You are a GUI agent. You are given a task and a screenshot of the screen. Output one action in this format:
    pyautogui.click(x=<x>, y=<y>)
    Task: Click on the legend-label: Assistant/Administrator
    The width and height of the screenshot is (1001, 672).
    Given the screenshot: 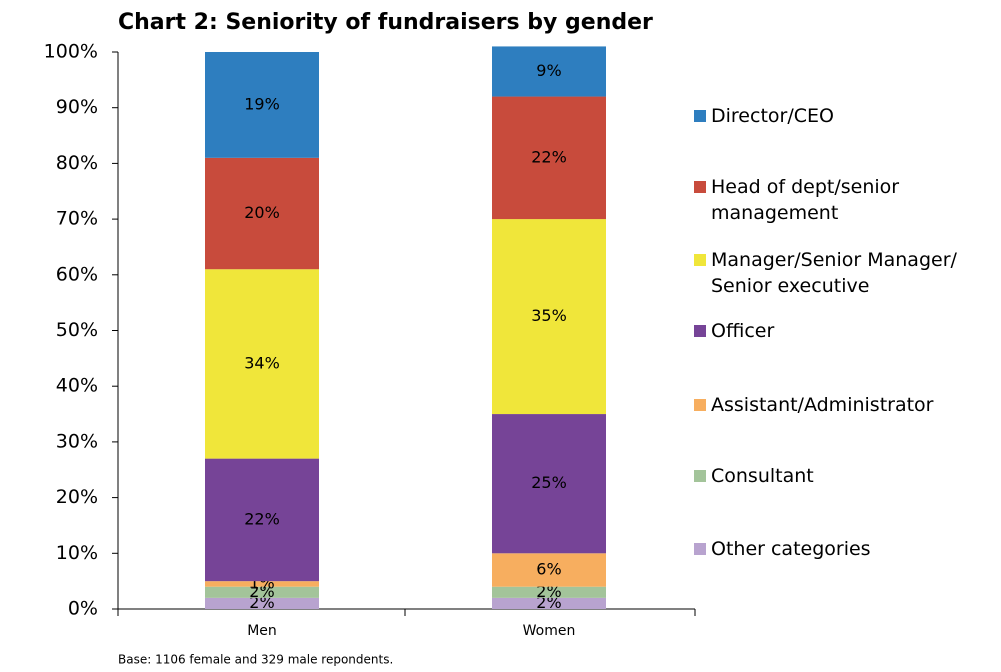 What is the action you would take?
    pyautogui.click(x=822, y=405)
    